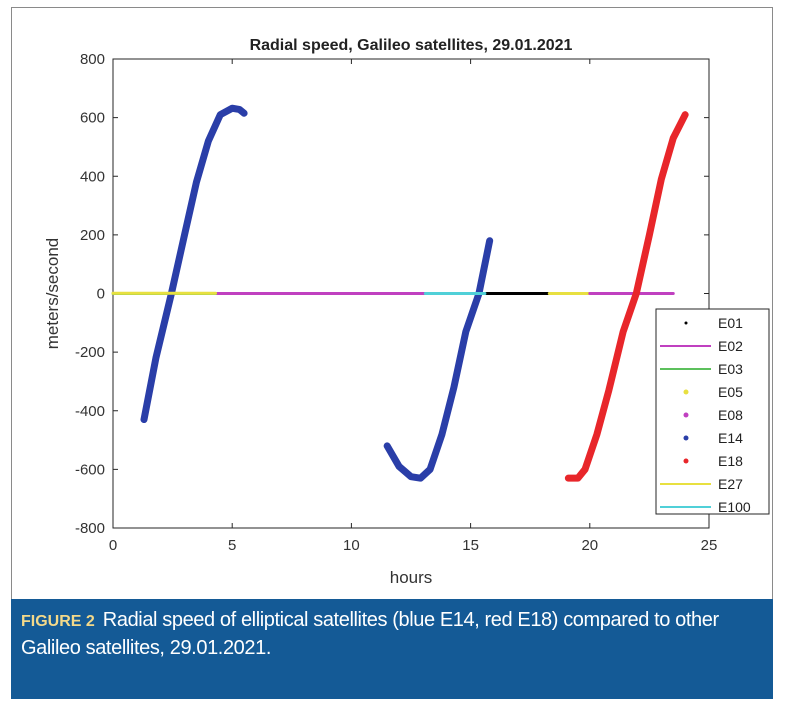 The height and width of the screenshot is (712, 788). What do you see at coordinates (730, 461) in the screenshot?
I see `legend-label-e18: E18` at bounding box center [730, 461].